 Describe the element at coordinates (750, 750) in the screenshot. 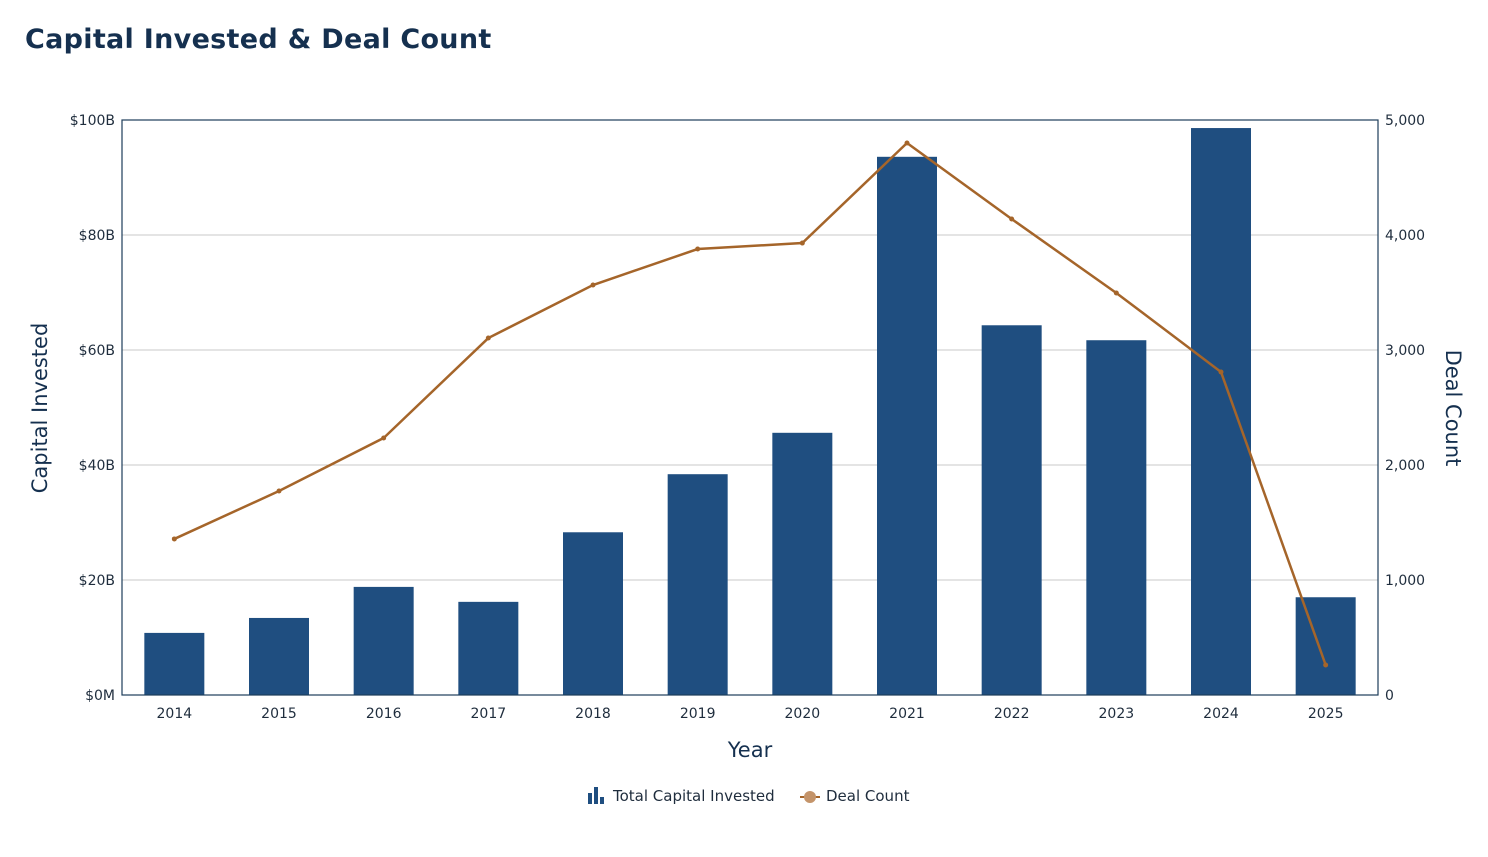

I see `x-axis-title: Year` at that location.